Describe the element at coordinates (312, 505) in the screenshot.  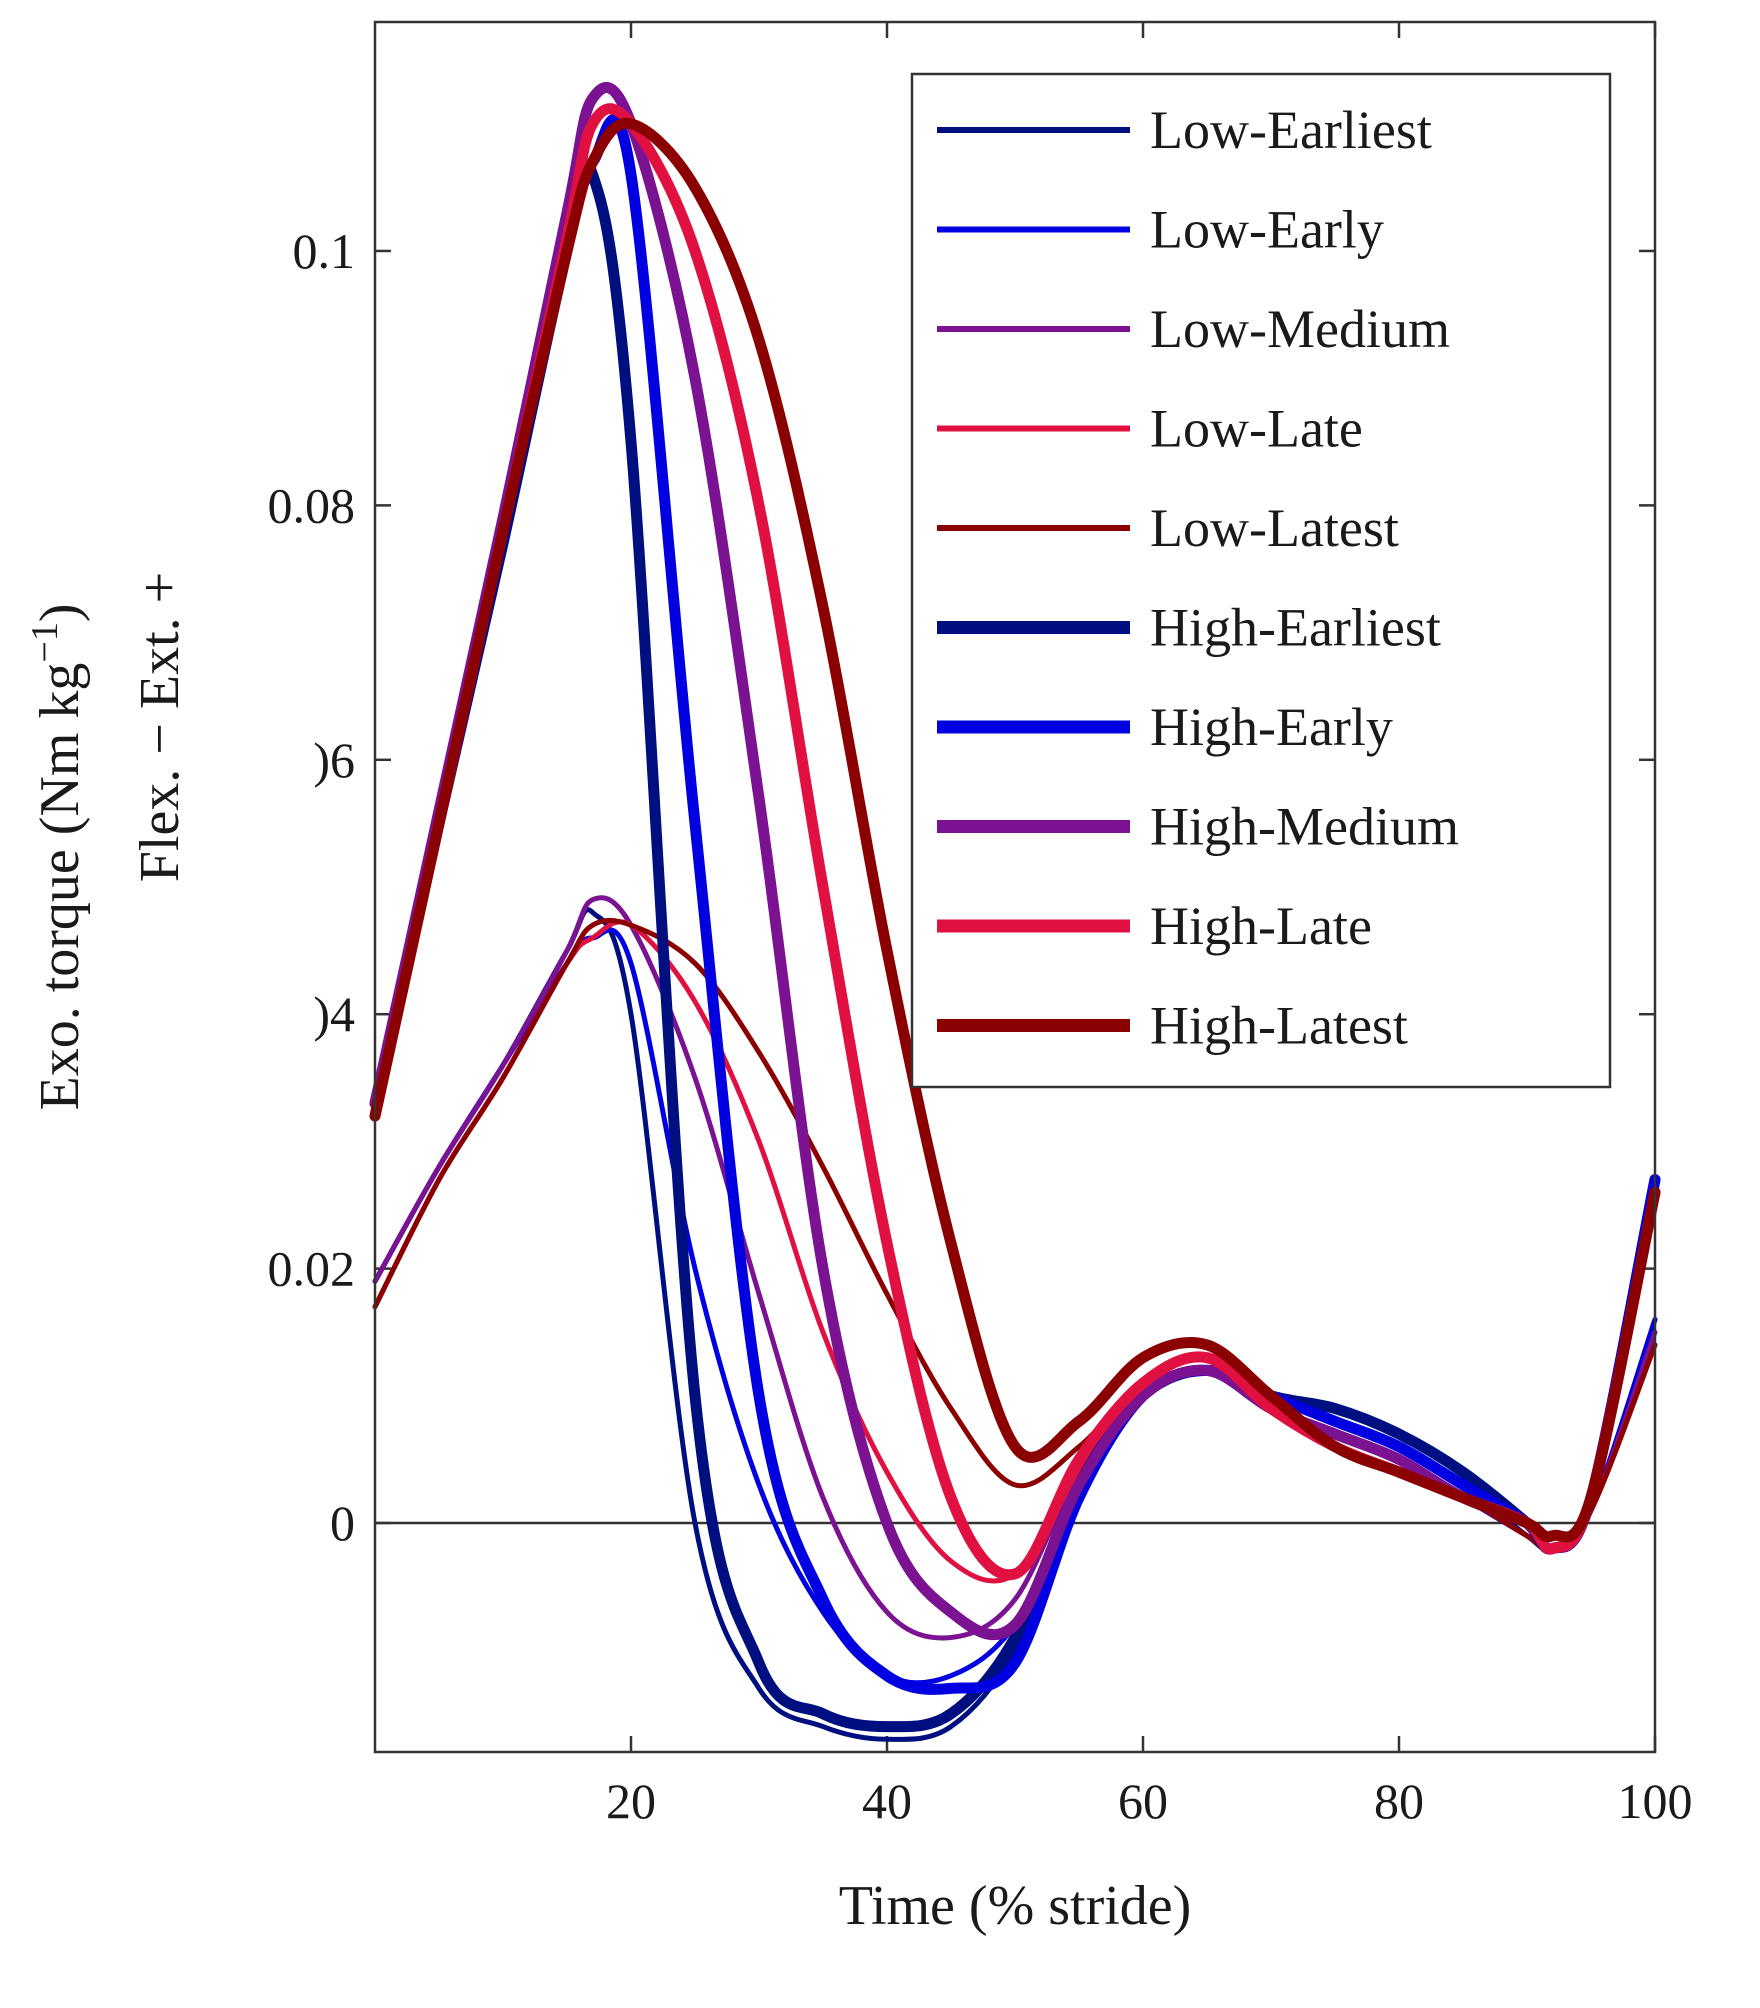
I see `y-tick-label: 0.08` at that location.